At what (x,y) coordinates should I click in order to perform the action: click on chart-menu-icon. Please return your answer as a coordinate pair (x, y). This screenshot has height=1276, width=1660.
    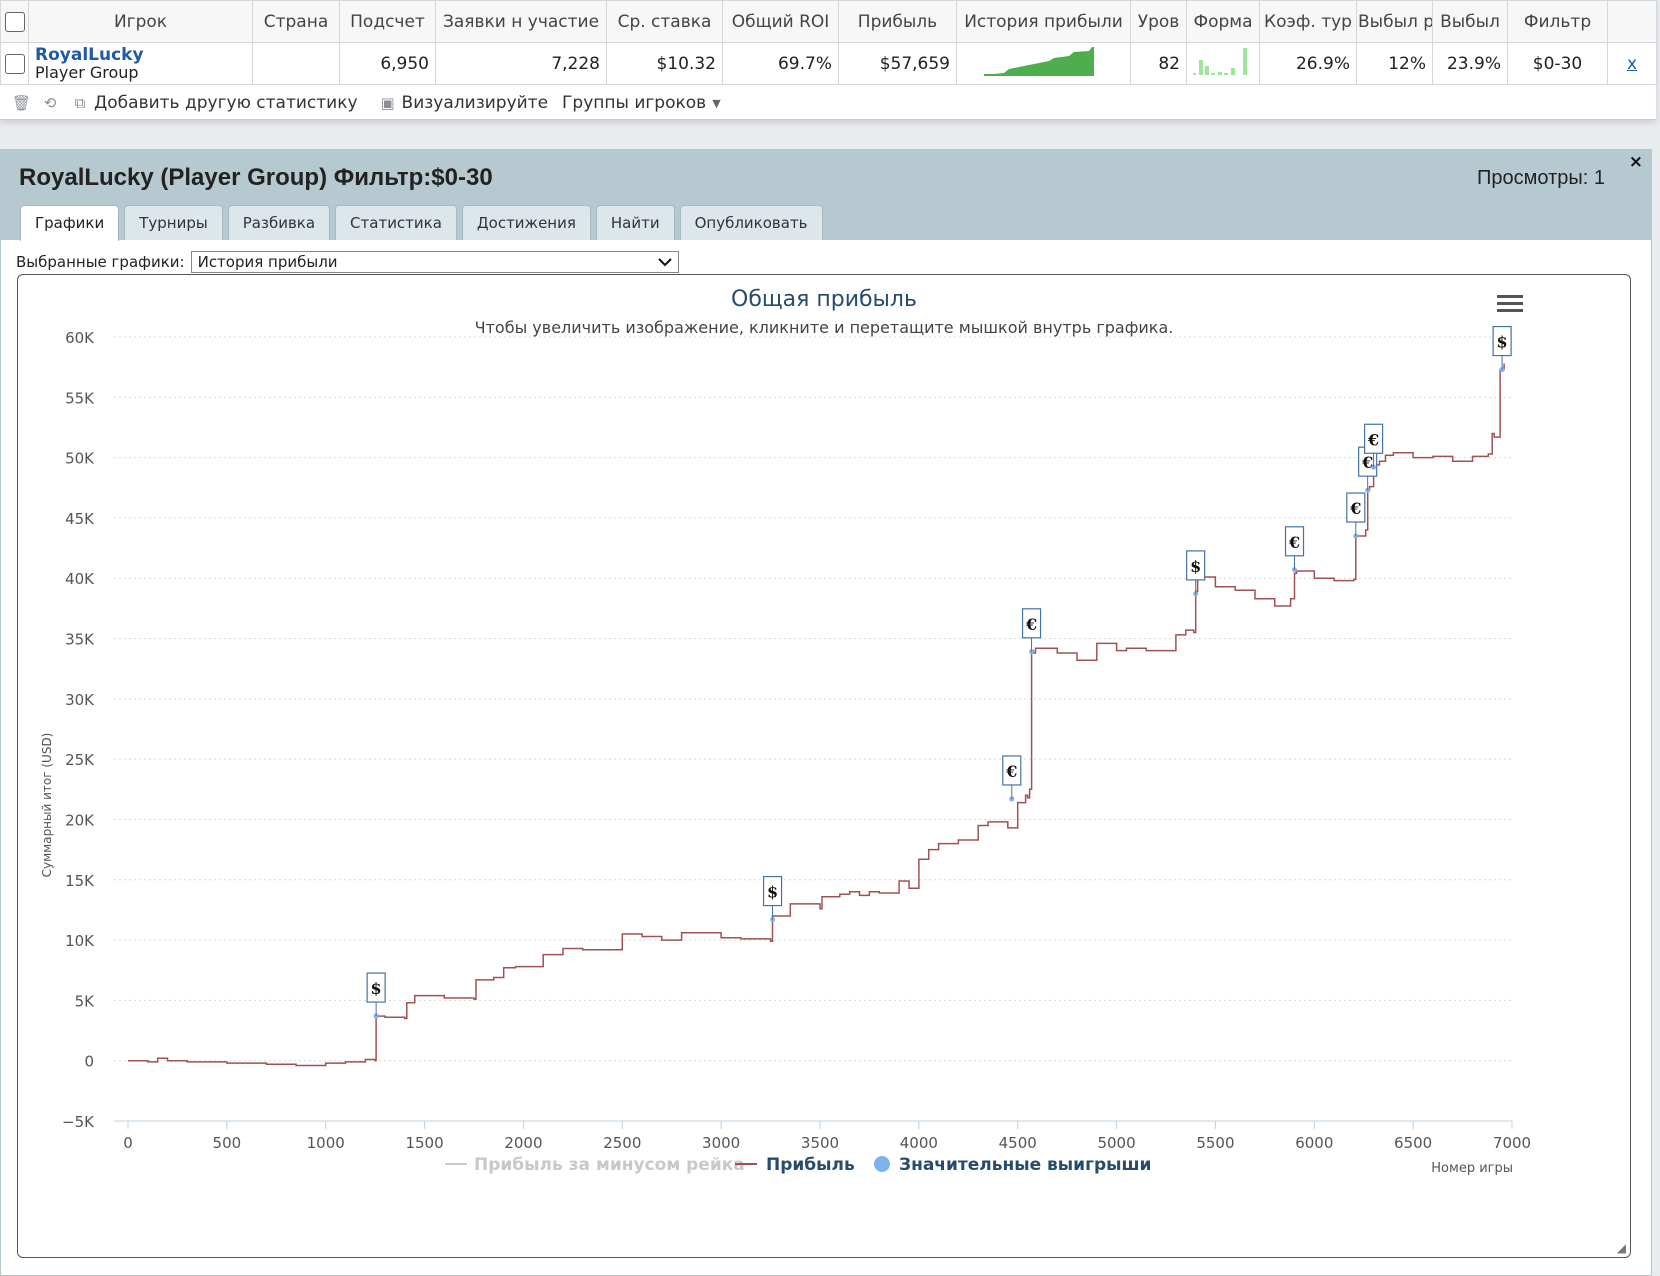
    Looking at the image, I should click on (1510, 303).